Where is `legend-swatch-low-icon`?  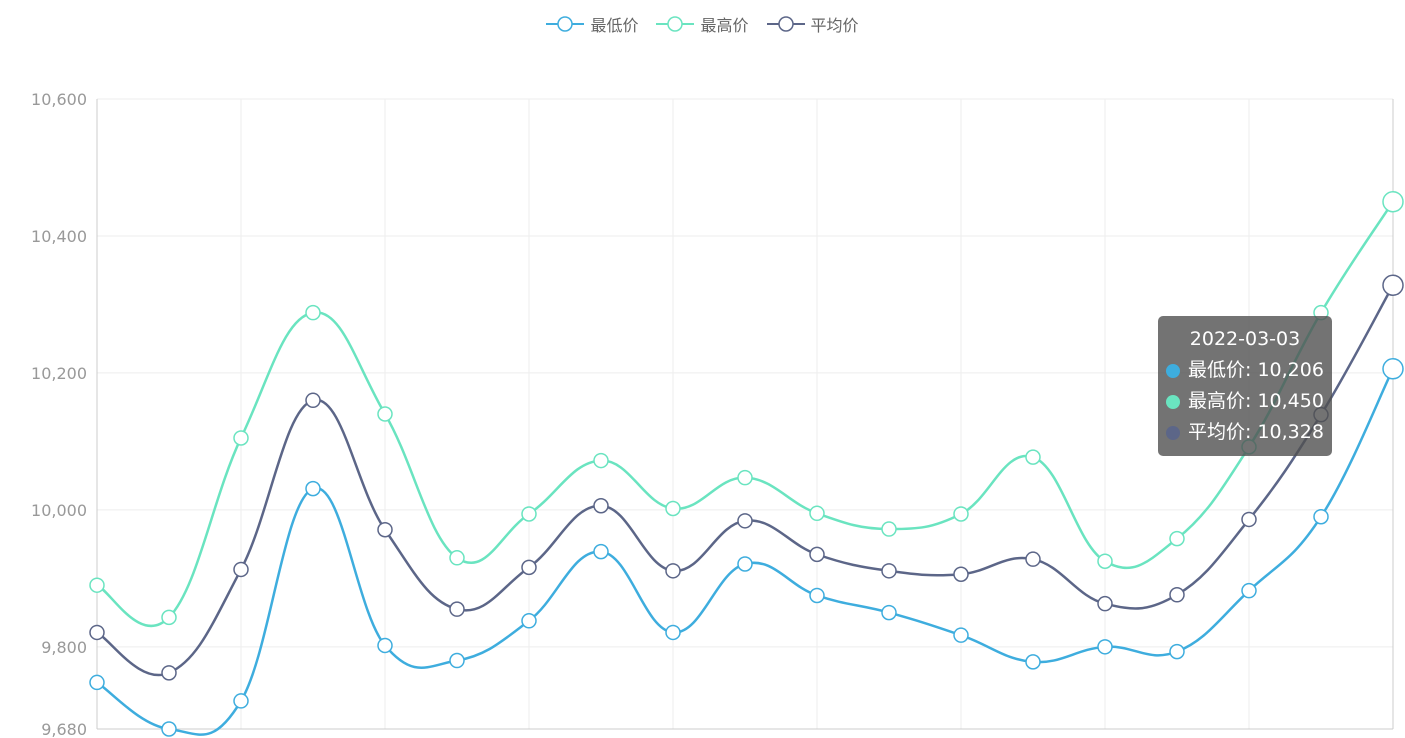 legend-swatch-low-icon is located at coordinates (565, 24).